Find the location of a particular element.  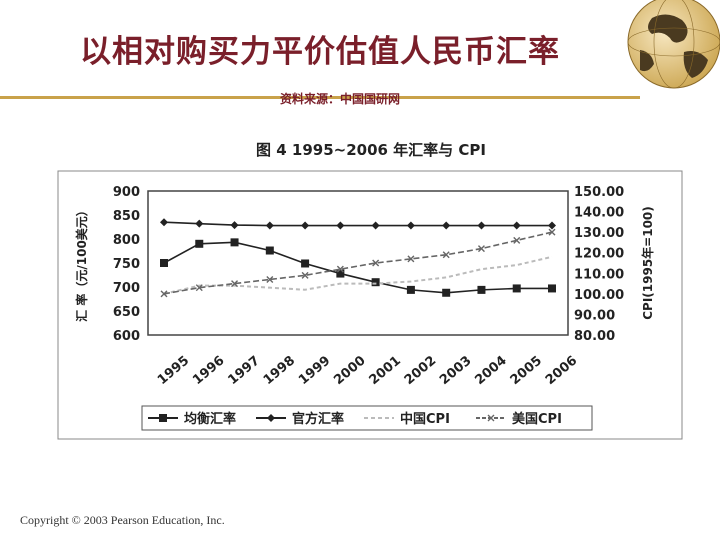

x-tick-label: 2004 is located at coordinates (490, 370).